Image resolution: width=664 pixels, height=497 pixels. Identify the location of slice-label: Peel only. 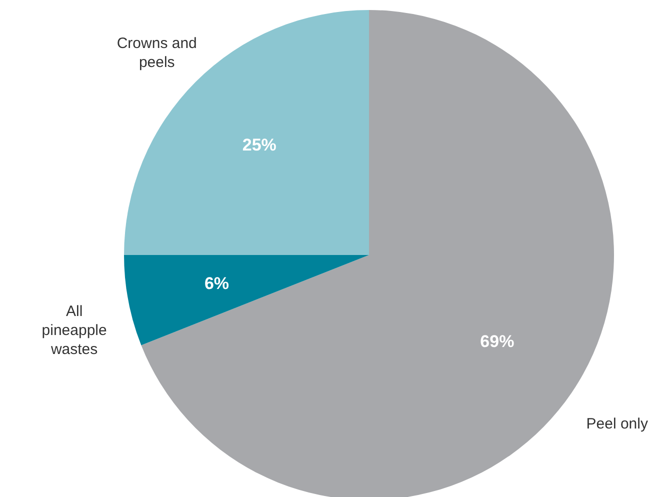
(617, 424).